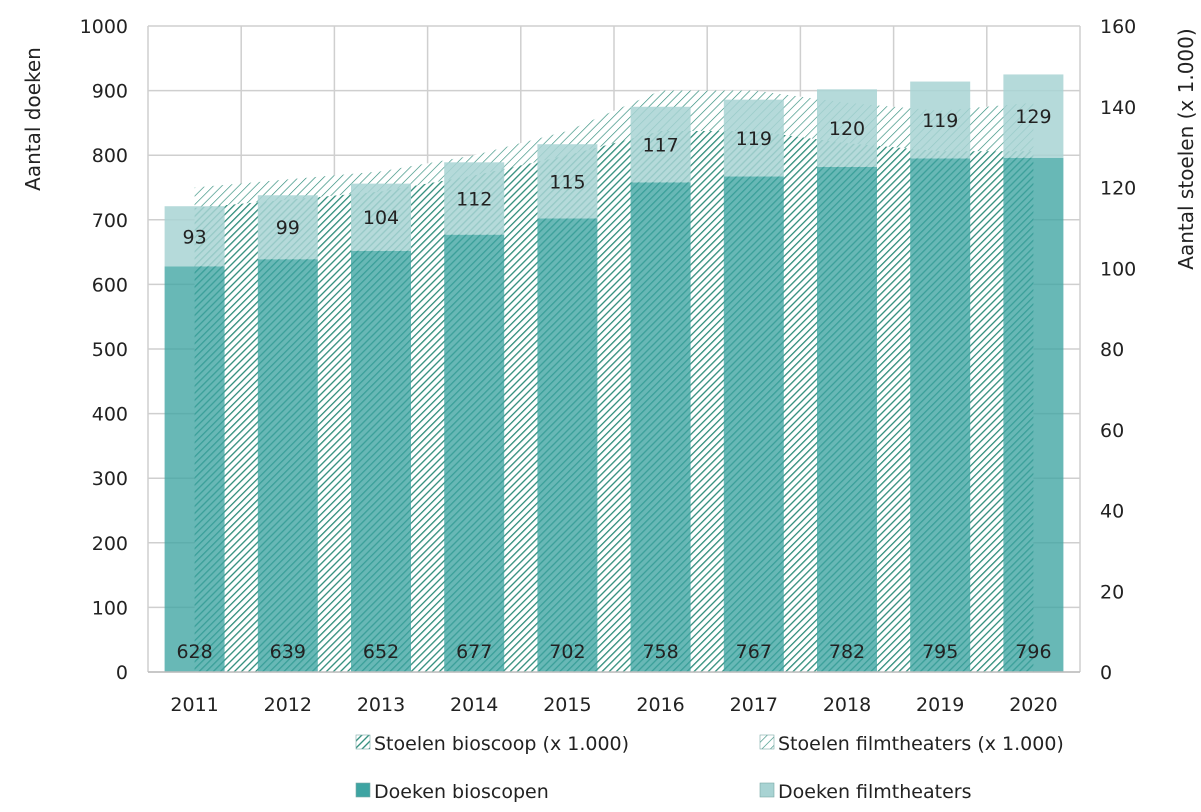  I want to click on y-tick-label: 800, so click(110, 156).